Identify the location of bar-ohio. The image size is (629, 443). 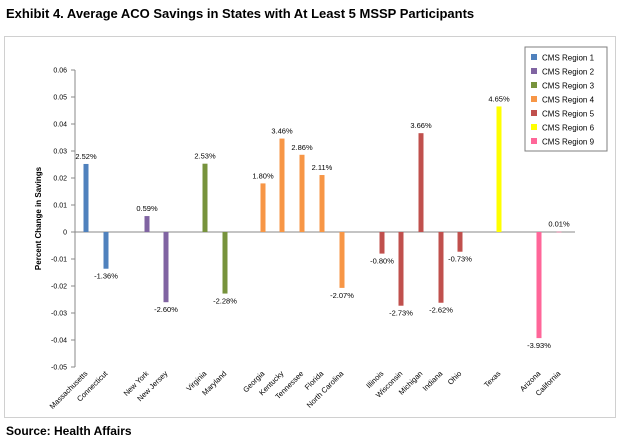
(460, 242).